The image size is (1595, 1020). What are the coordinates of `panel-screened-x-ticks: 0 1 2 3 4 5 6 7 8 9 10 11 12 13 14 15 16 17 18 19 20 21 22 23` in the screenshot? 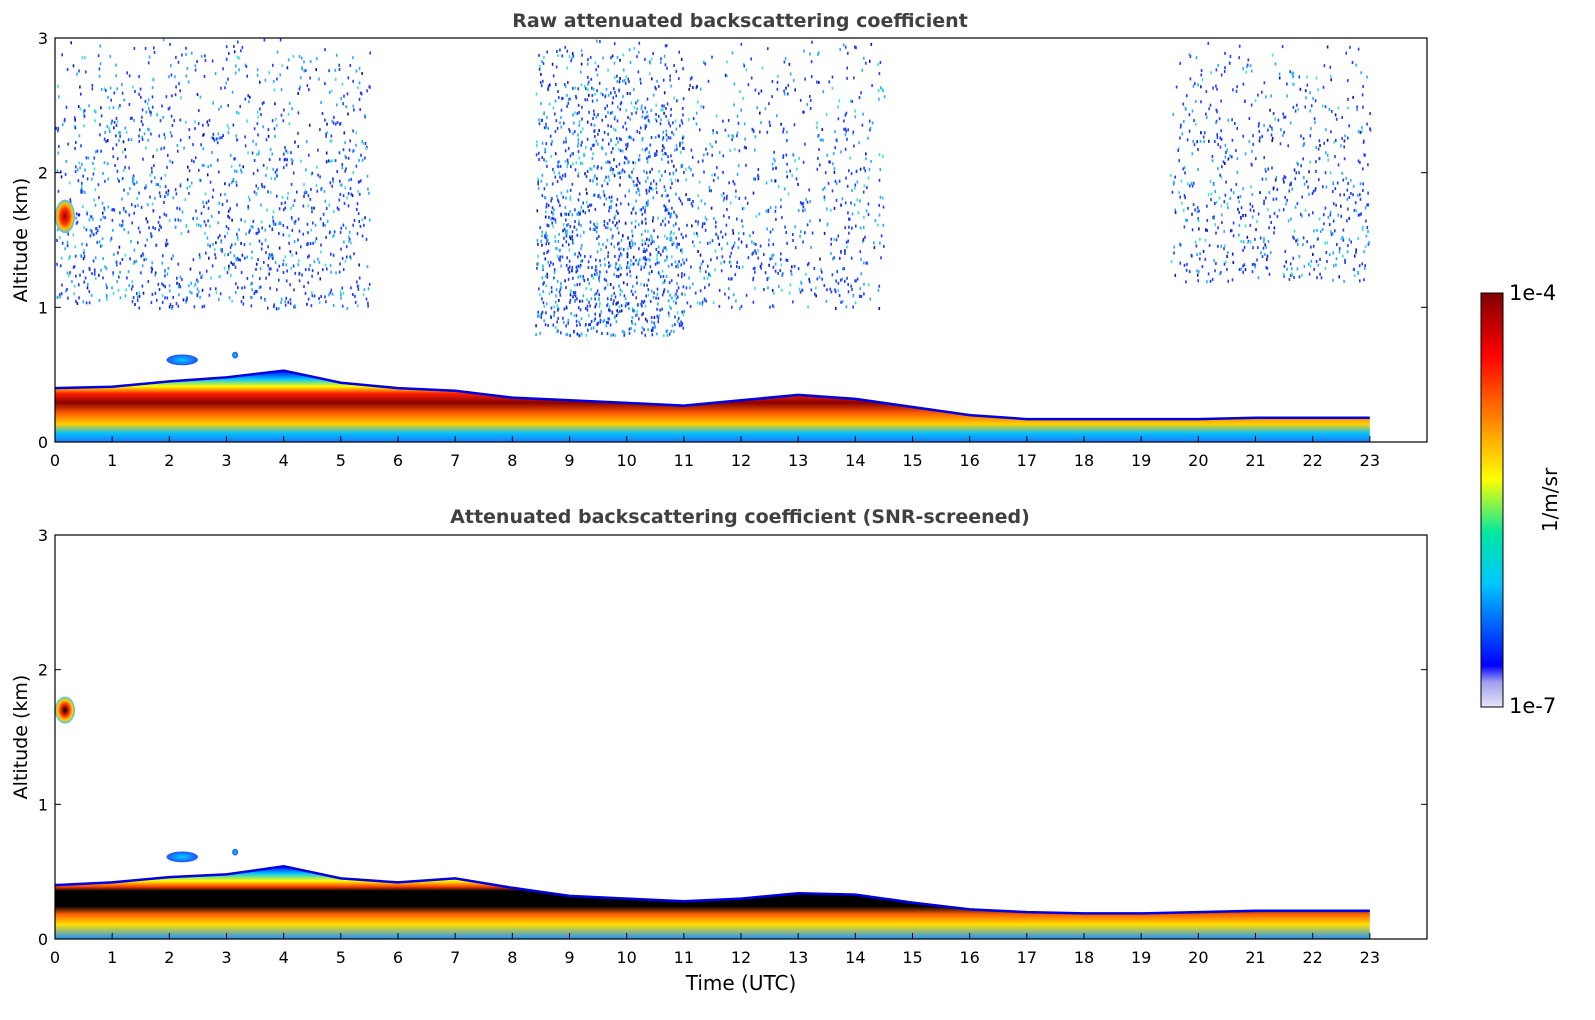 It's located at (715, 950).